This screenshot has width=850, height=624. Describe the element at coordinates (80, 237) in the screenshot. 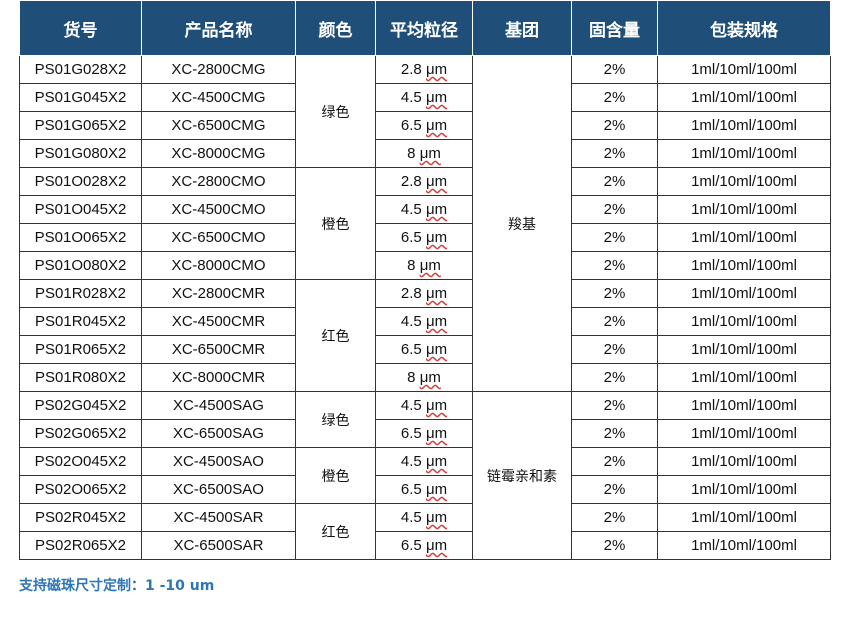

I see `cell-sku: PS01O065X2` at that location.